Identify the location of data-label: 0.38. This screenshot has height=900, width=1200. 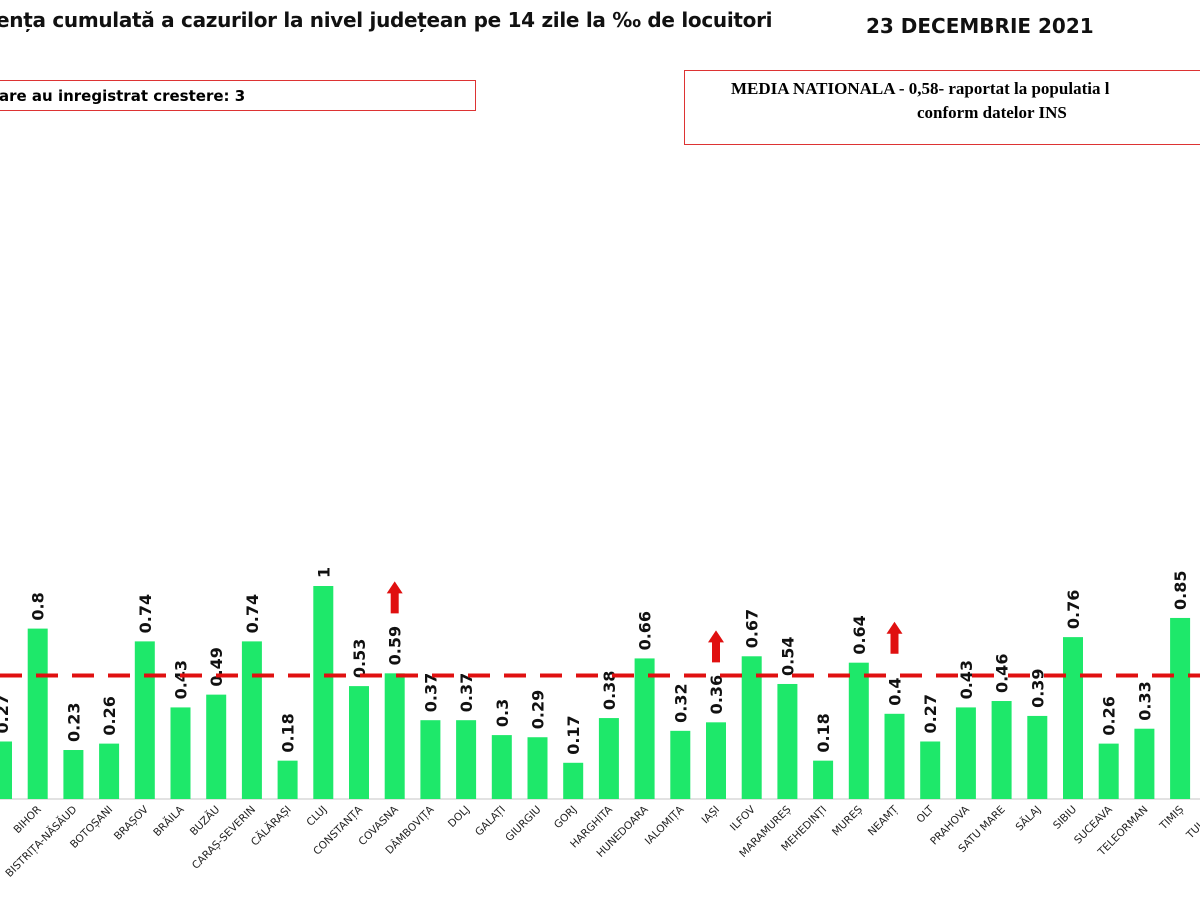
(609, 690).